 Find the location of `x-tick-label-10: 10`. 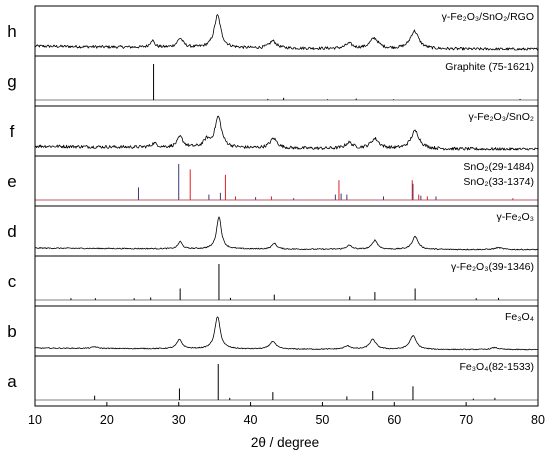

x-tick-label-10: 10 is located at coordinates (35, 420).